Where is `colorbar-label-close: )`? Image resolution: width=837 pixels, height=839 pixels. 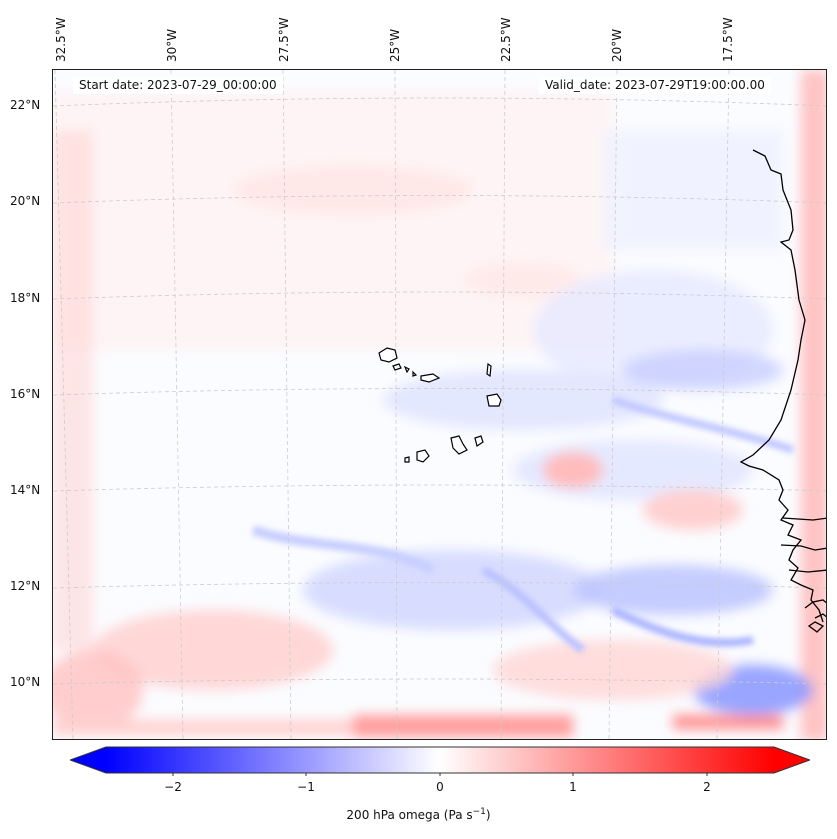
colorbar-label-close: ) is located at coordinates (488, 815).